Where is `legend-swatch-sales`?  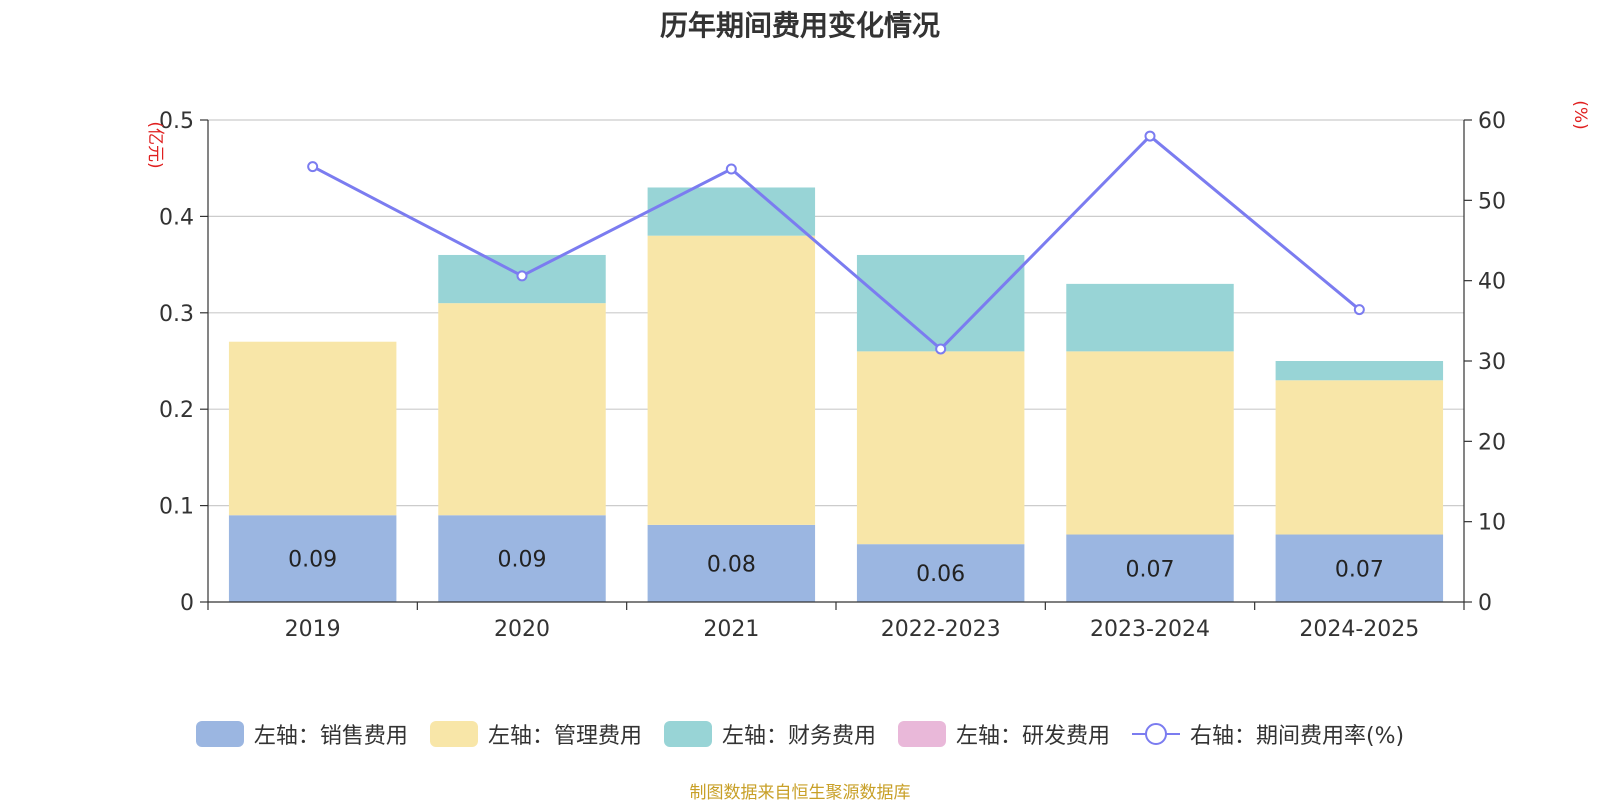
legend-swatch-sales is located at coordinates (219, 734).